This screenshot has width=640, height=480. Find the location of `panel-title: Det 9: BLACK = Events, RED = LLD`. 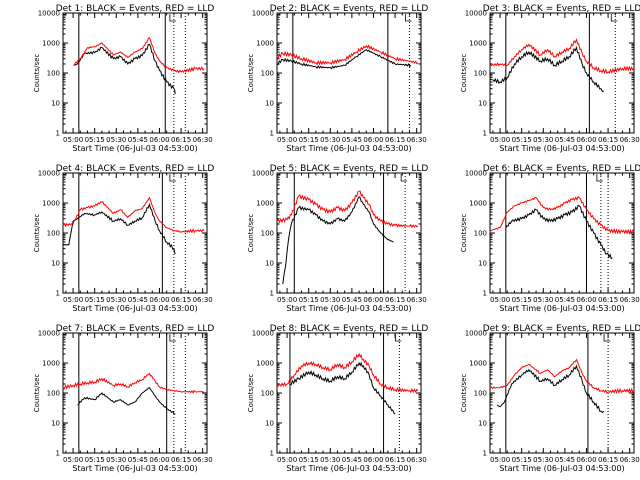

panel-title: Det 9: BLACK = Events, RED = LLD is located at coordinates (561, 329).